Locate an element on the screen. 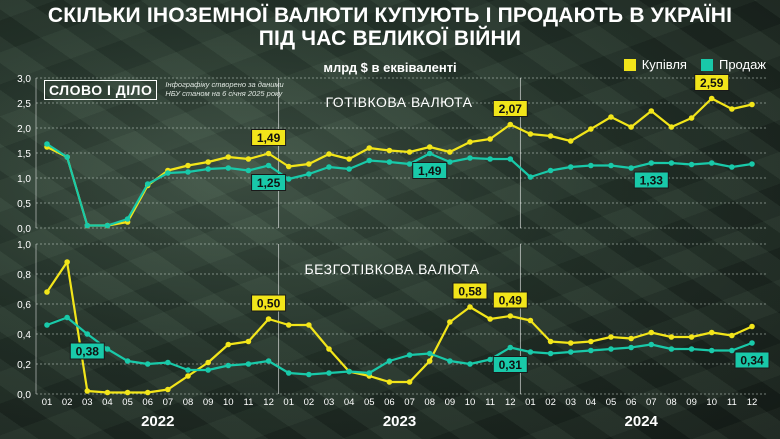 The width and height of the screenshot is (780, 439). data-label: 0,58 is located at coordinates (470, 292).